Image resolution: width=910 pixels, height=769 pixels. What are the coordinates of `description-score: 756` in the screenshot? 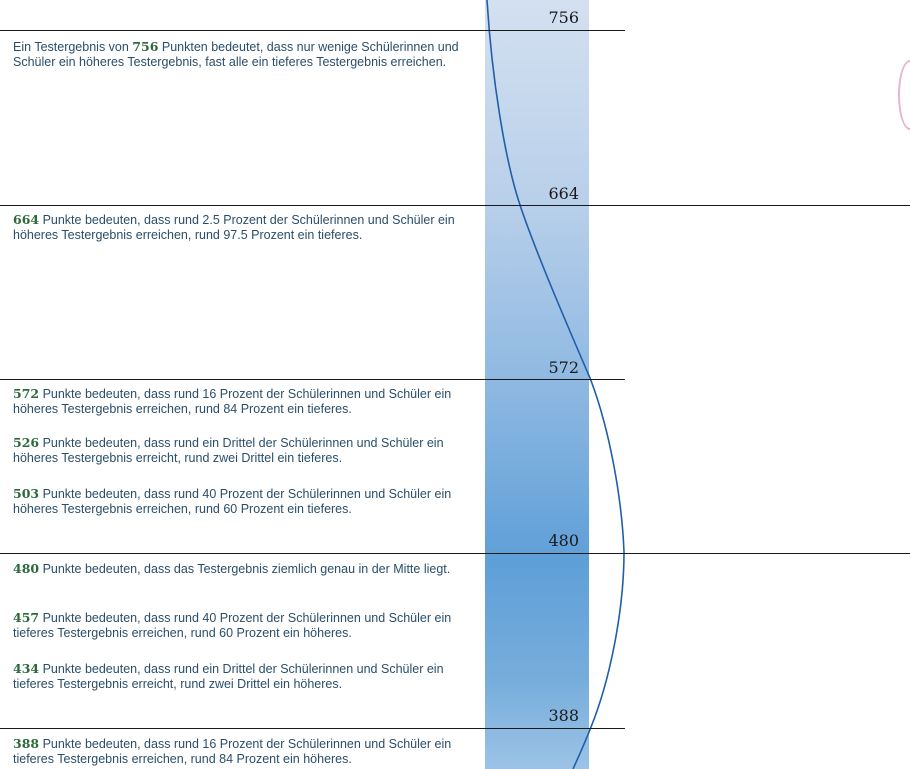 It's located at (145, 46).